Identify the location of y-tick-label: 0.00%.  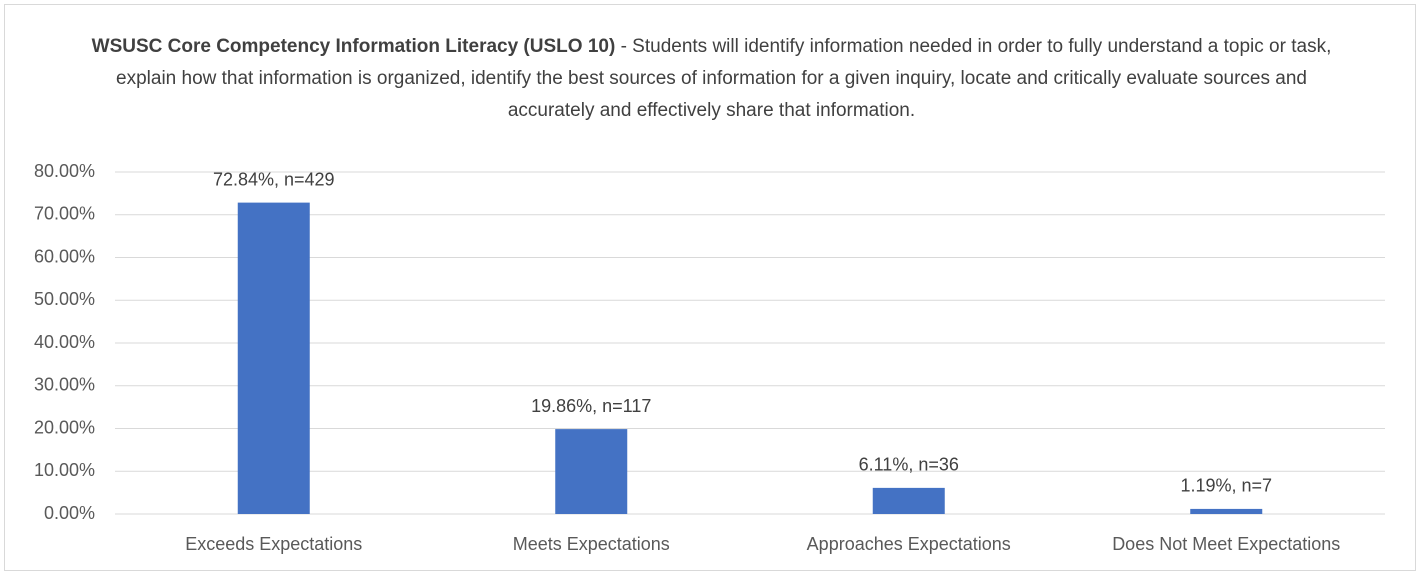
(69, 513).